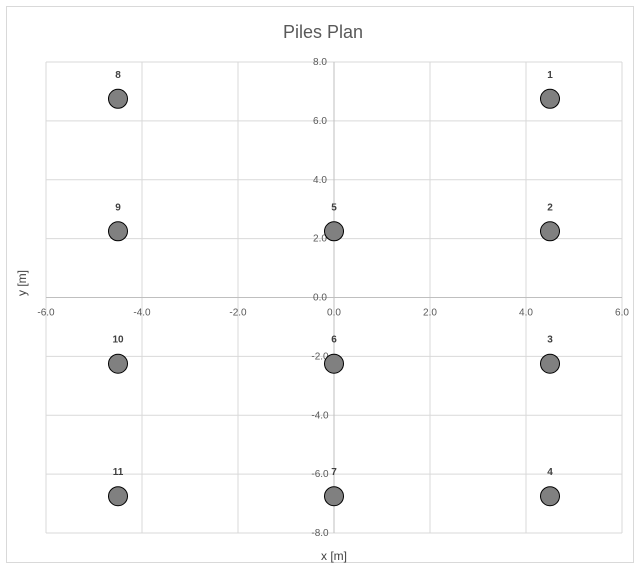 Image resolution: width=640 pixels, height=569 pixels. Describe the element at coordinates (334, 207) in the screenshot. I see `pile-number-label: 5` at that location.